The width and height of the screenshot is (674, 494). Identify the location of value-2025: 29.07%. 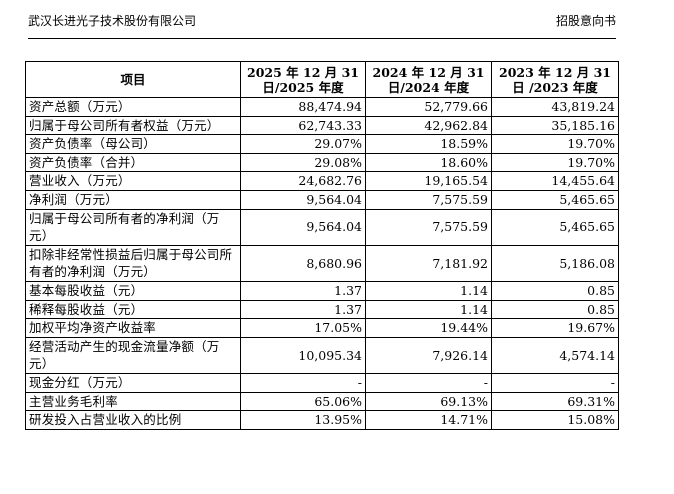
(303, 144).